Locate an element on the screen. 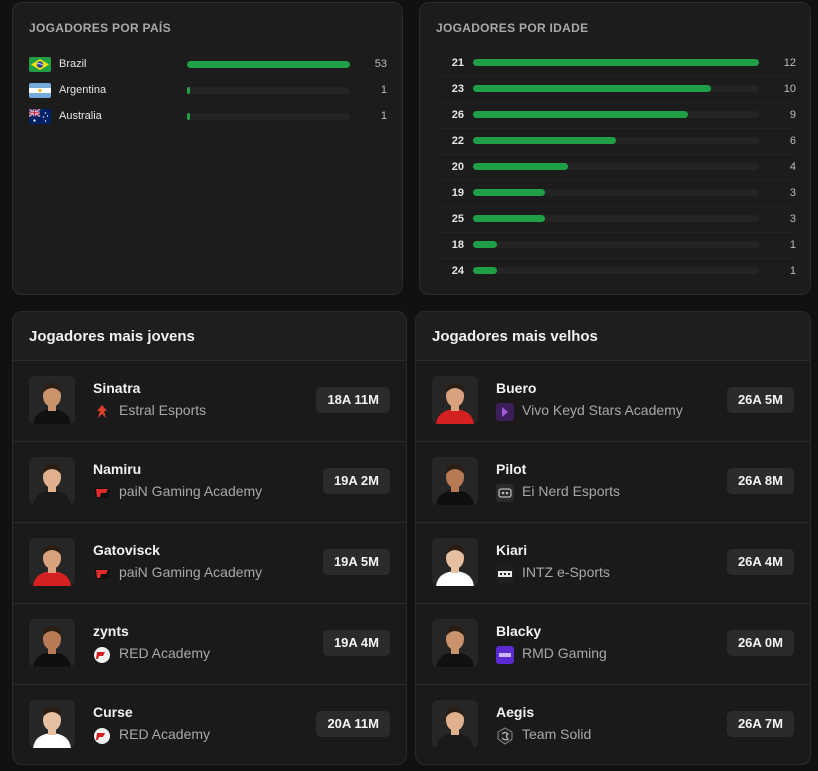  age-count: 10 is located at coordinates (789, 89).